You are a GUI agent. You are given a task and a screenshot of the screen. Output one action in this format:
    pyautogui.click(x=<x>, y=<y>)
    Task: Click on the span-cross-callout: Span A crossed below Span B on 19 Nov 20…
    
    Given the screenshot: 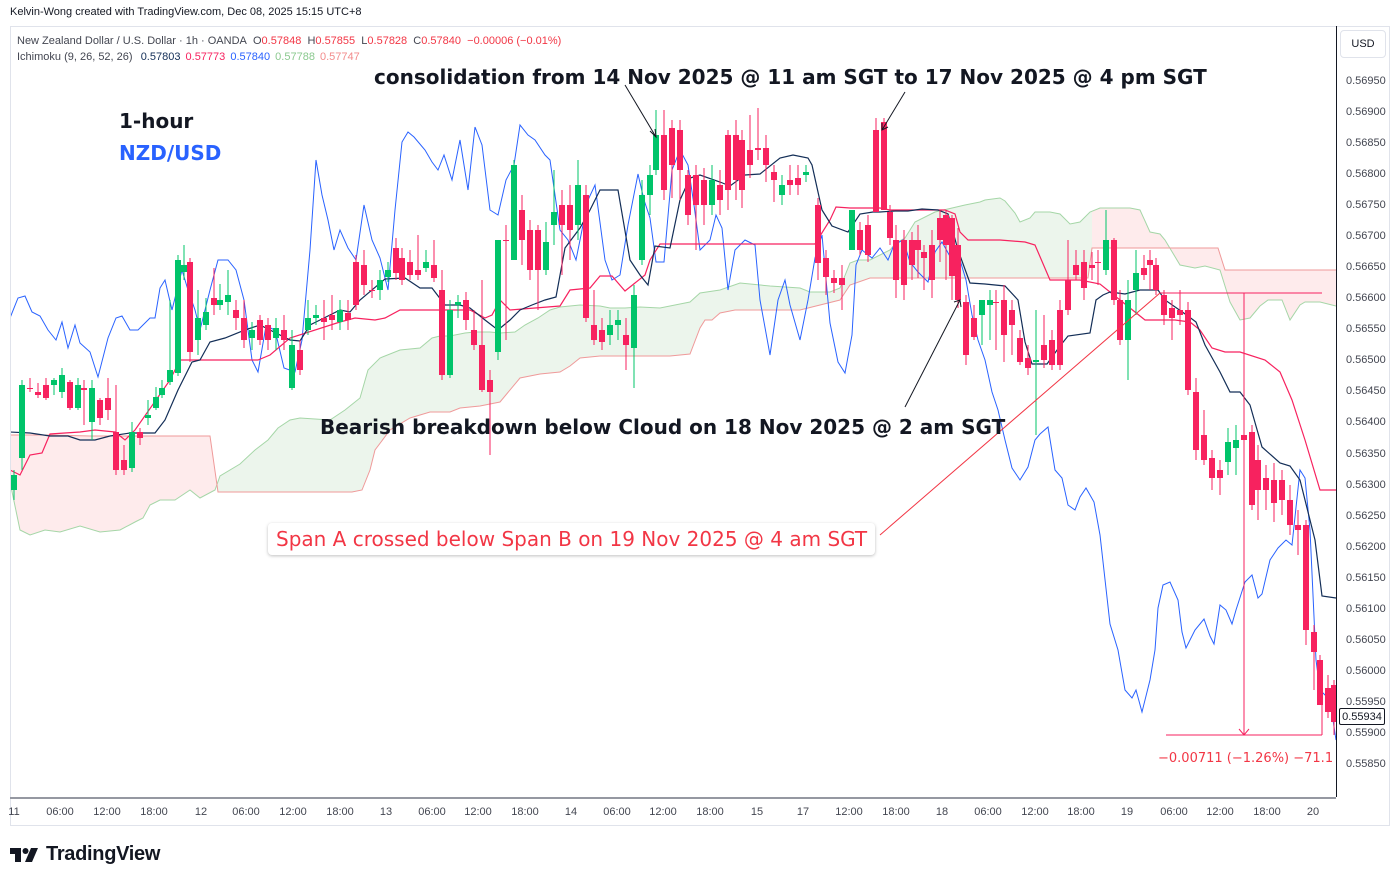 What is the action you would take?
    pyautogui.click(x=572, y=539)
    